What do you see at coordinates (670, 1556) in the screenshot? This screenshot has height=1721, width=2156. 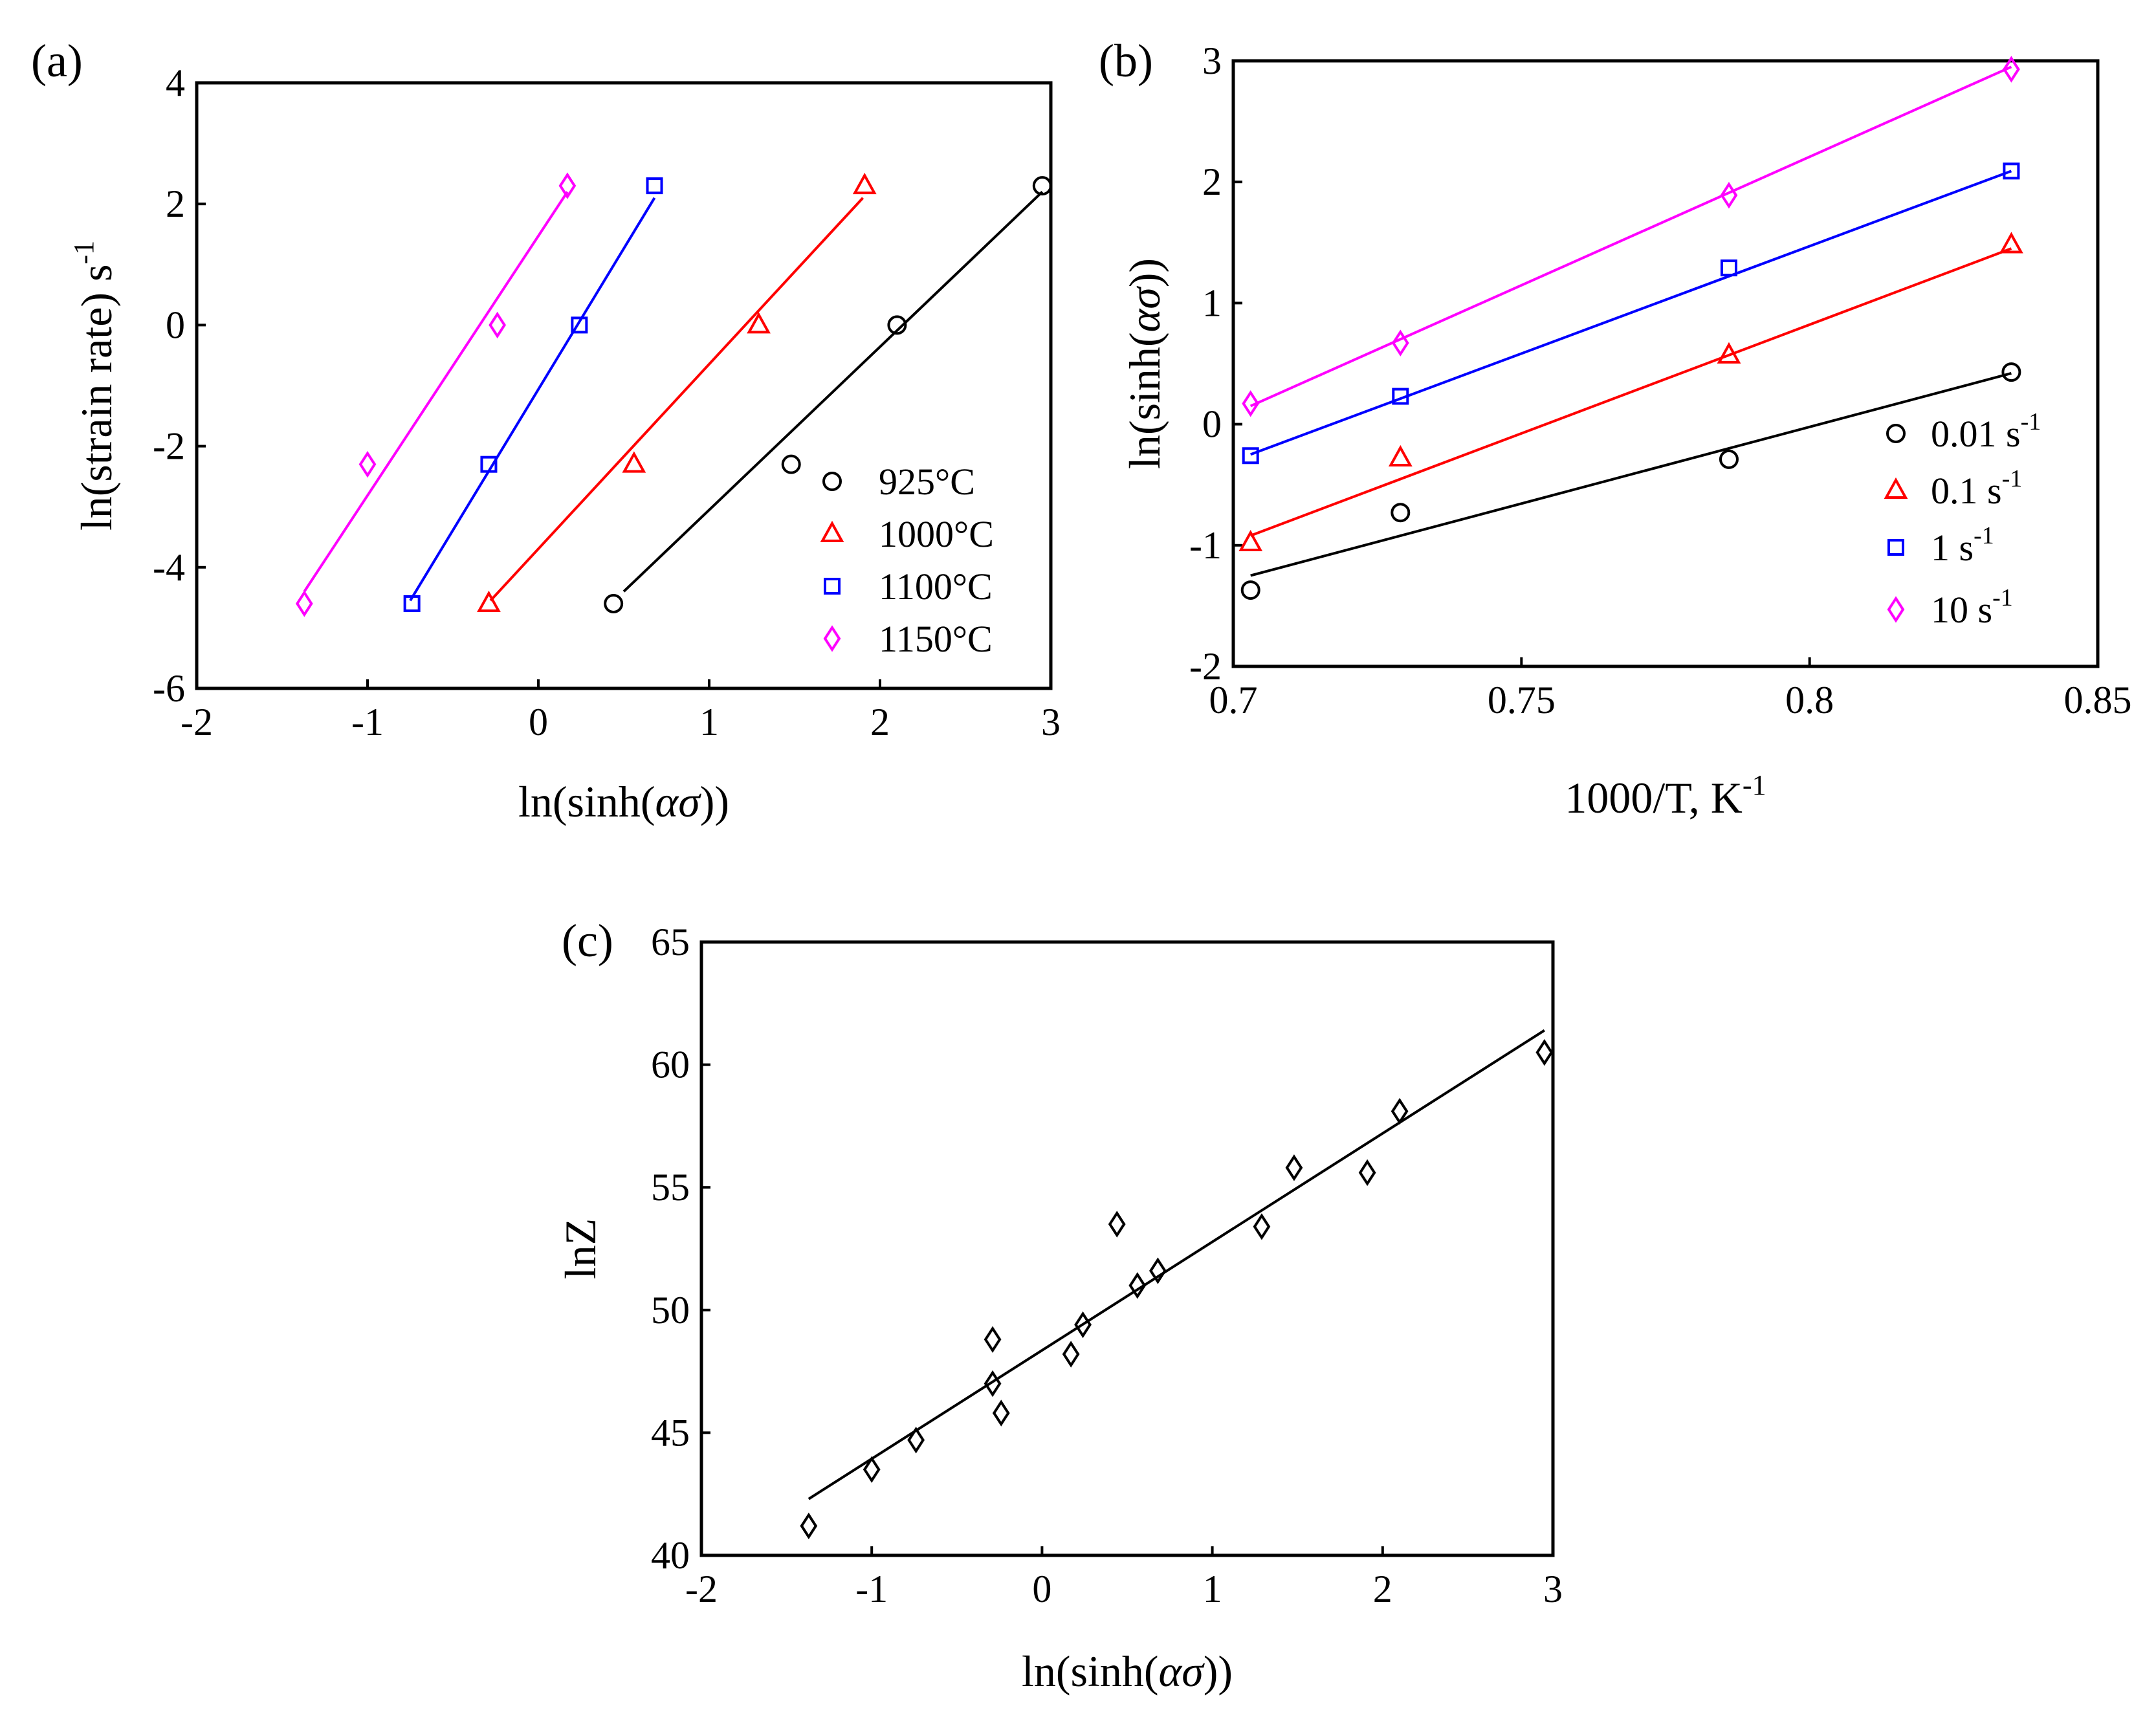 I see `y-tick-label: 40` at bounding box center [670, 1556].